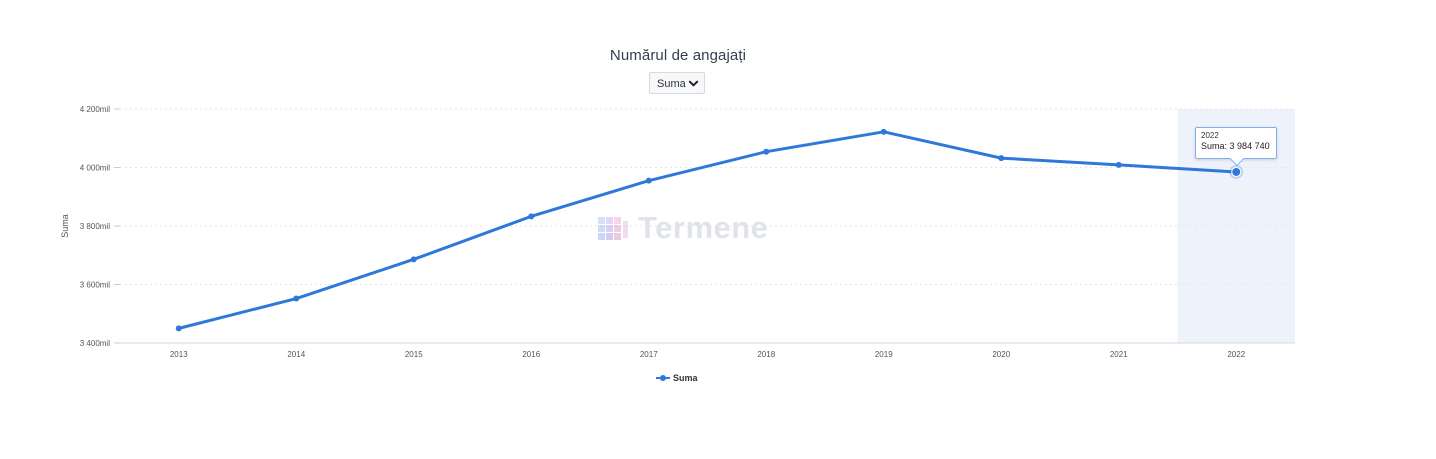  I want to click on x-tick-label: 2020, so click(1001, 354).